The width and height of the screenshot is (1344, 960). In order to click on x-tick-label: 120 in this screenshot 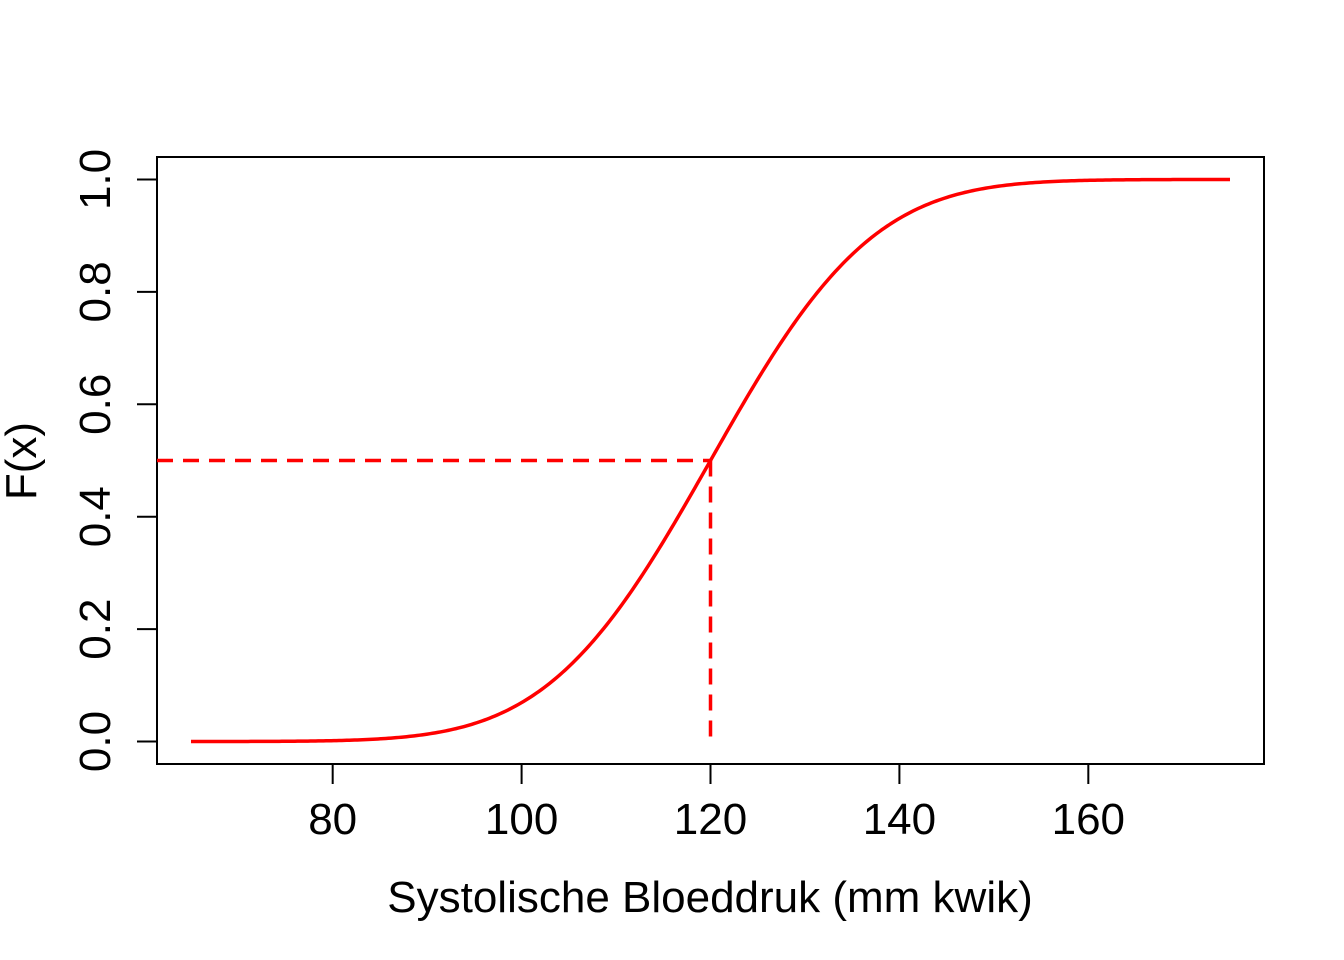, I will do `click(710, 819)`.